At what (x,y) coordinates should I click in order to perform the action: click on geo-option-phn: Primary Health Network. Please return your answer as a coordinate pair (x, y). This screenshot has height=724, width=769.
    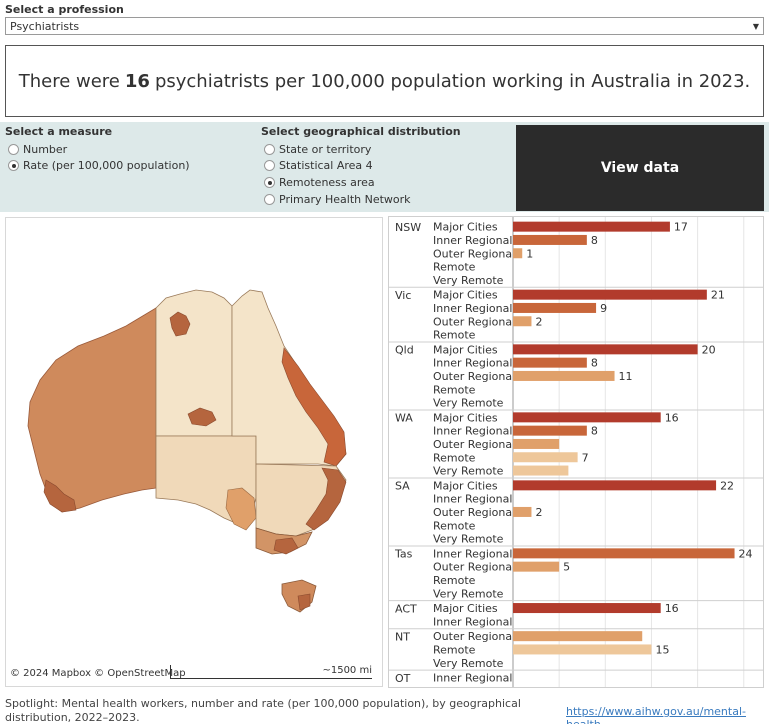
    Looking at the image, I should click on (337, 199).